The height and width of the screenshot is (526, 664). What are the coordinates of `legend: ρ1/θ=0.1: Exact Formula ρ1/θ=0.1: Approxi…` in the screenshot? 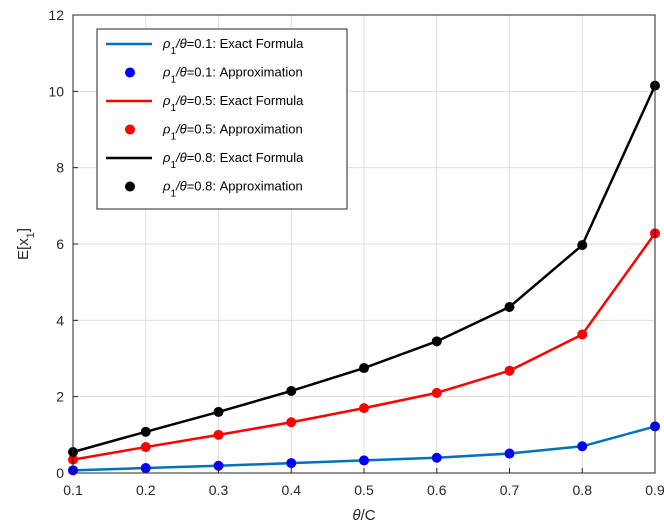 It's located at (222, 119).